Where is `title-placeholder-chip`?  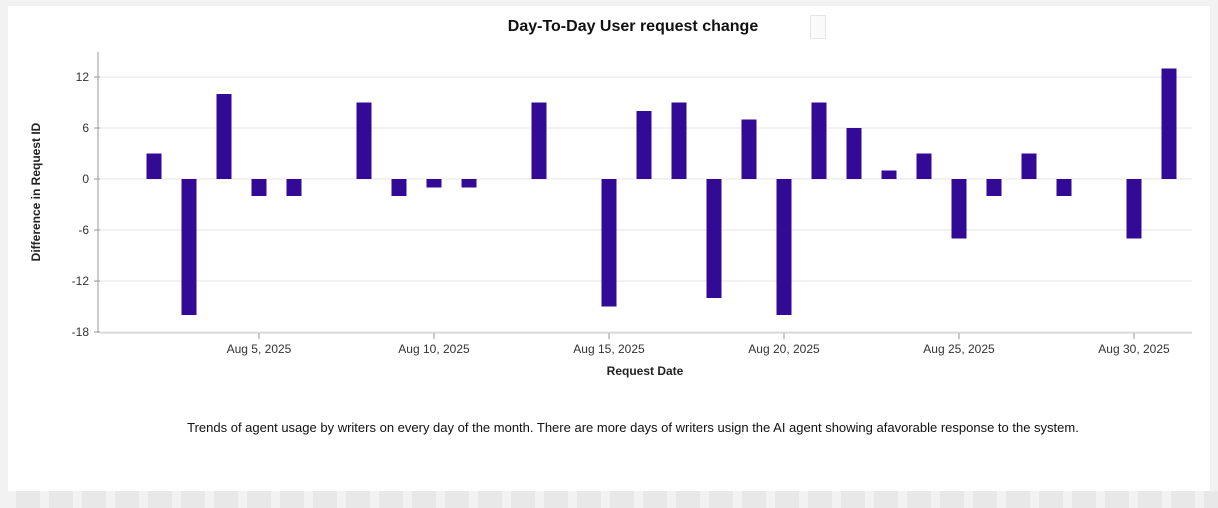
title-placeholder-chip is located at coordinates (818, 27).